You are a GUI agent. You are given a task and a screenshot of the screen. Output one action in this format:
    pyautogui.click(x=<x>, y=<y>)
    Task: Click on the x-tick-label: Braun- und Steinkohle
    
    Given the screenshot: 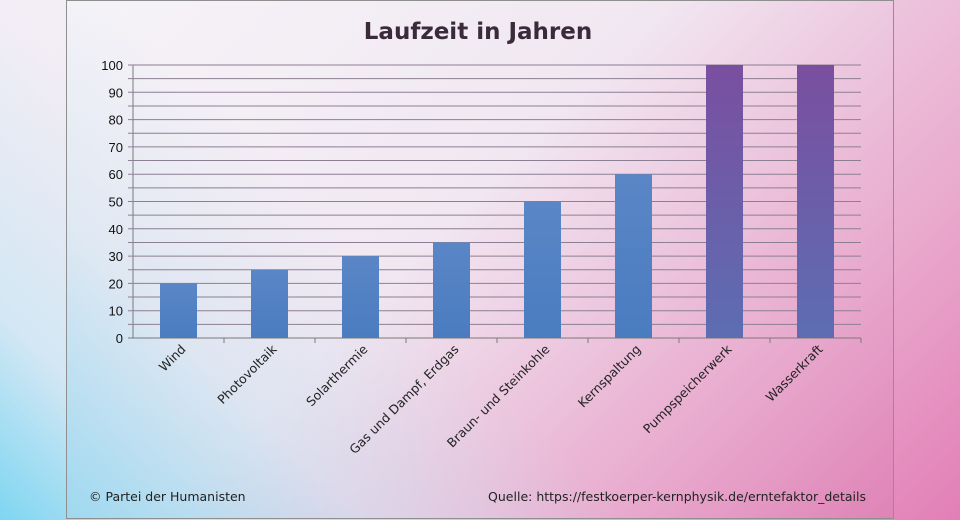 What is the action you would take?
    pyautogui.click(x=498, y=395)
    